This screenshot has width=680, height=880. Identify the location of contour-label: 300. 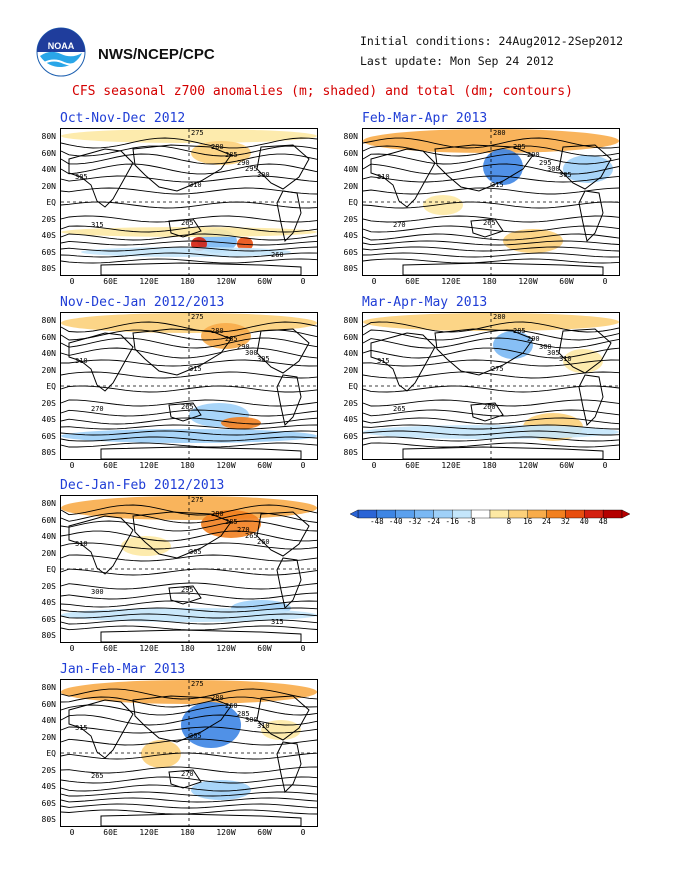
(97, 592).